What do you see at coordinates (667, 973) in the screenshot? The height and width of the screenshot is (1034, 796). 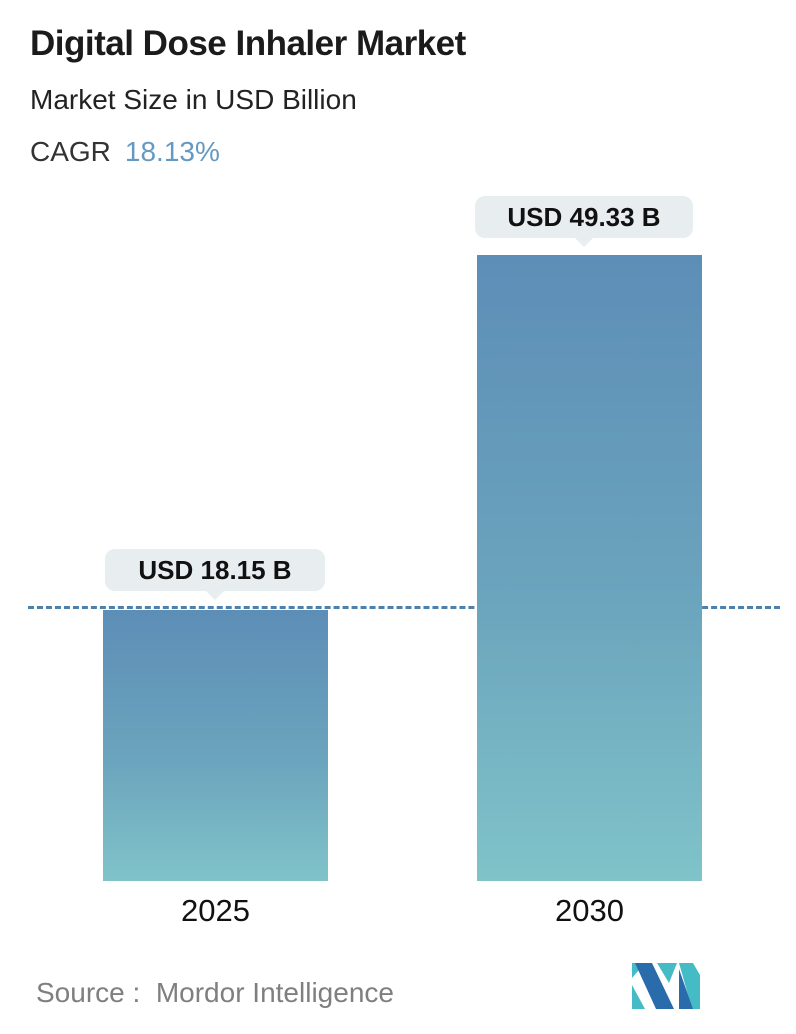 I see `logo-teal-middle` at bounding box center [667, 973].